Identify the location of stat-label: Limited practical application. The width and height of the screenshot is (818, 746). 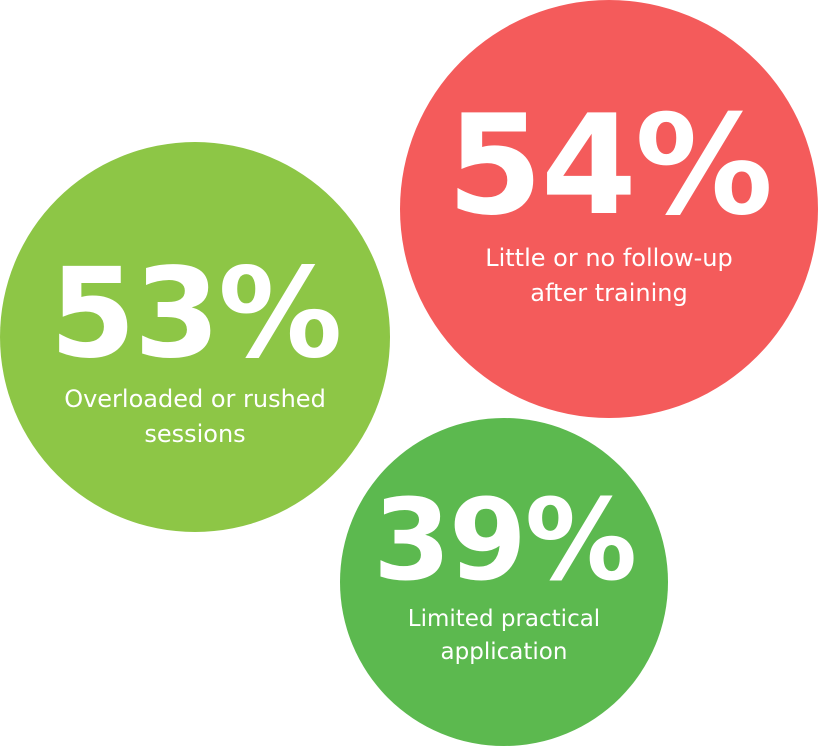
(504, 636).